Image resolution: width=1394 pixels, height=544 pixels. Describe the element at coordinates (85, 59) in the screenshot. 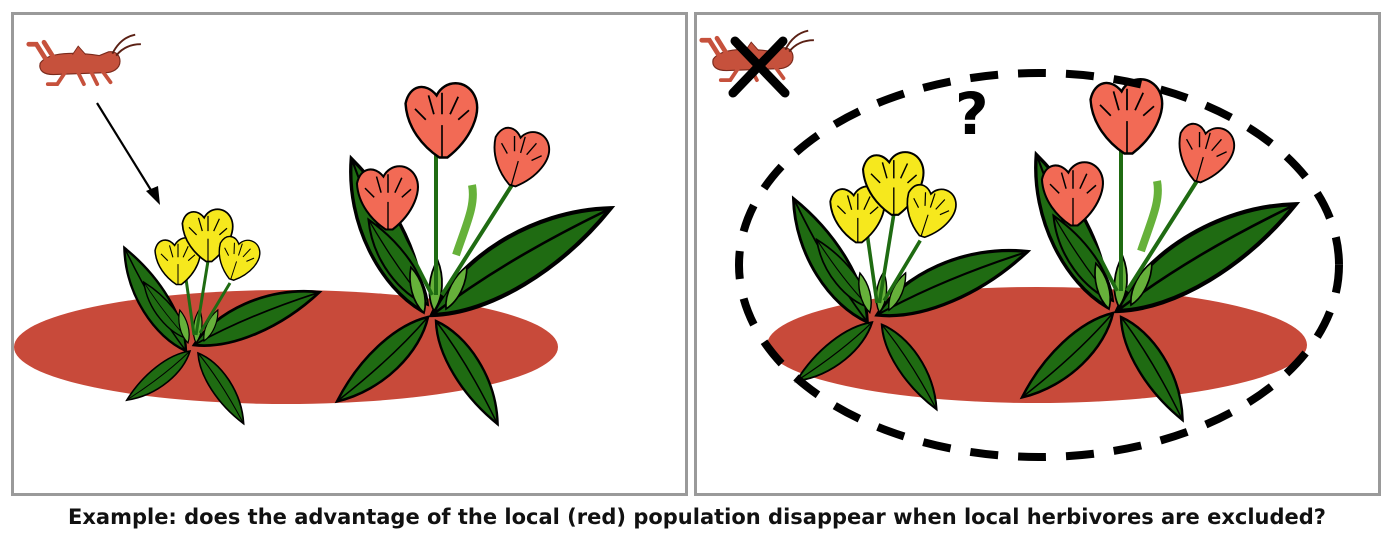

I see `herbivore-icon` at that location.